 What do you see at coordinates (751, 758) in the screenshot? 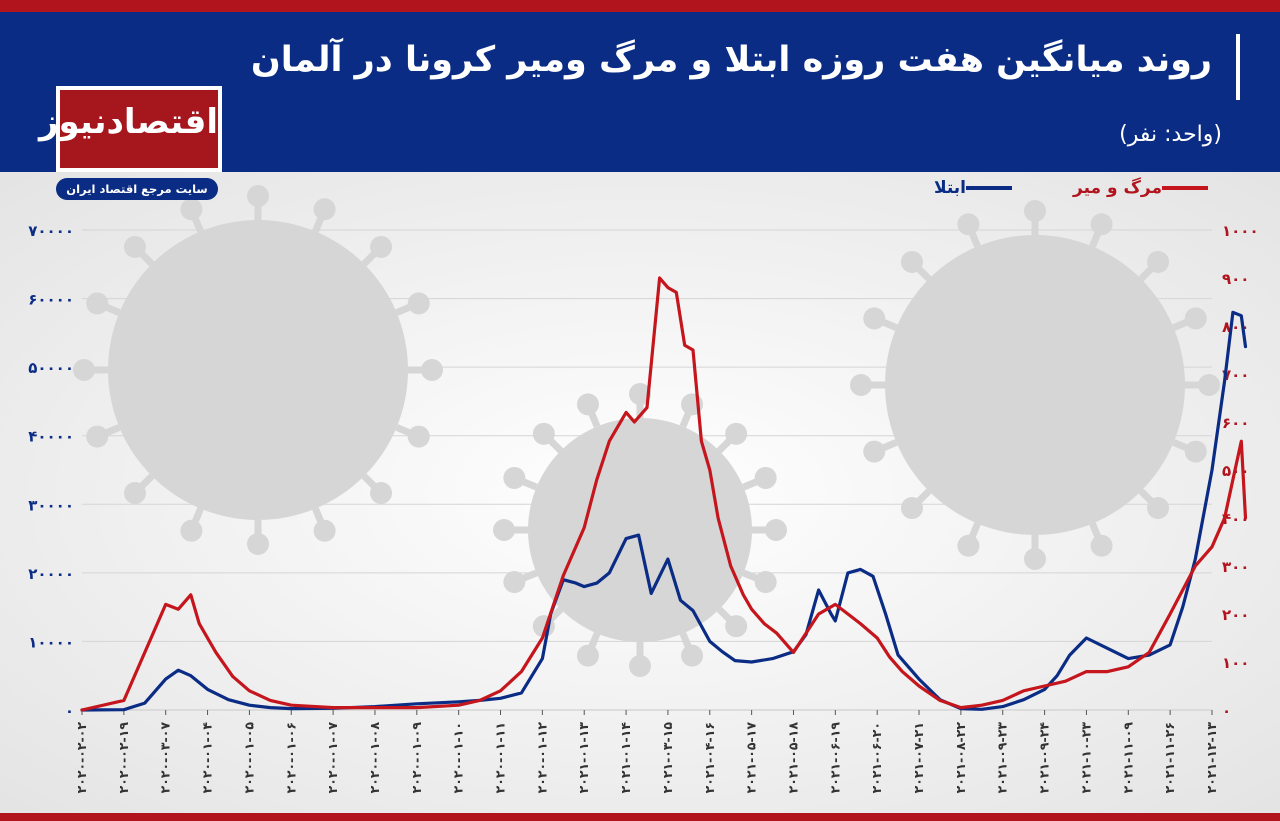
I see `x-tick-label: ۲۰۲۱-۰۵-۱۷` at bounding box center [751, 758].